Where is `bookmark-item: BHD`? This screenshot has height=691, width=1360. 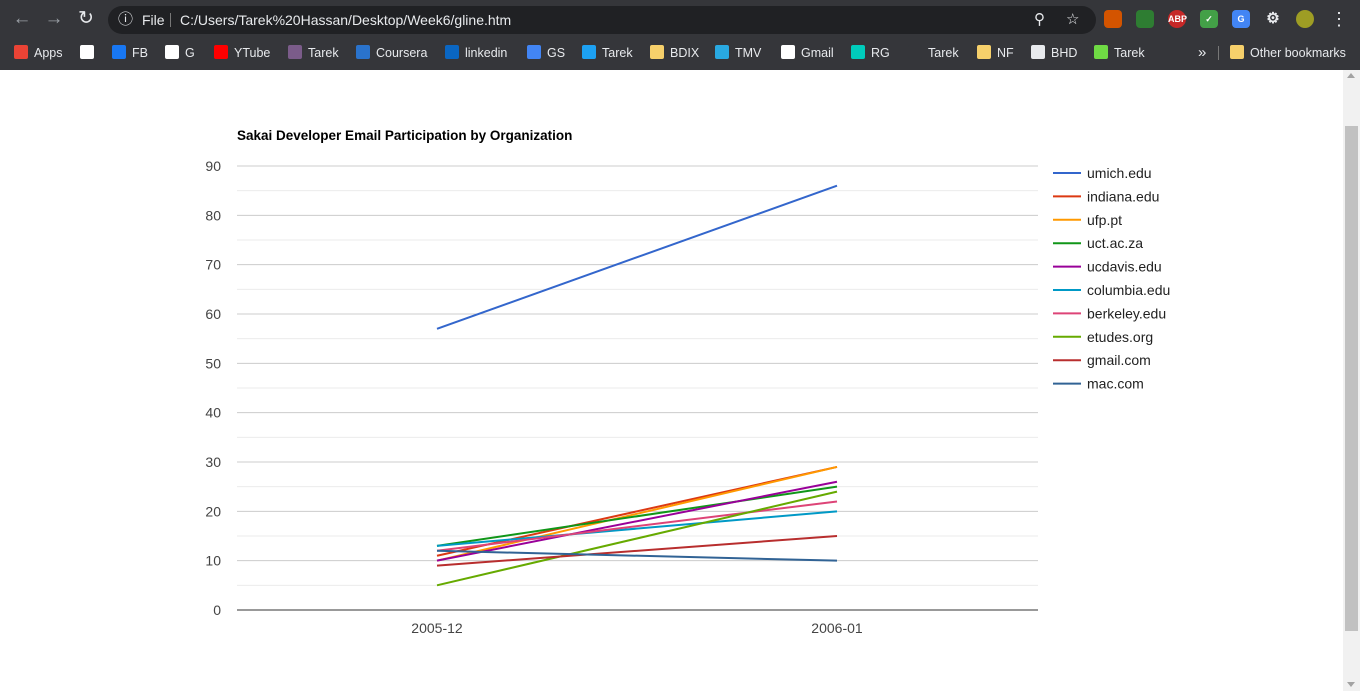
bookmark-item: BHD is located at coordinates (1054, 53).